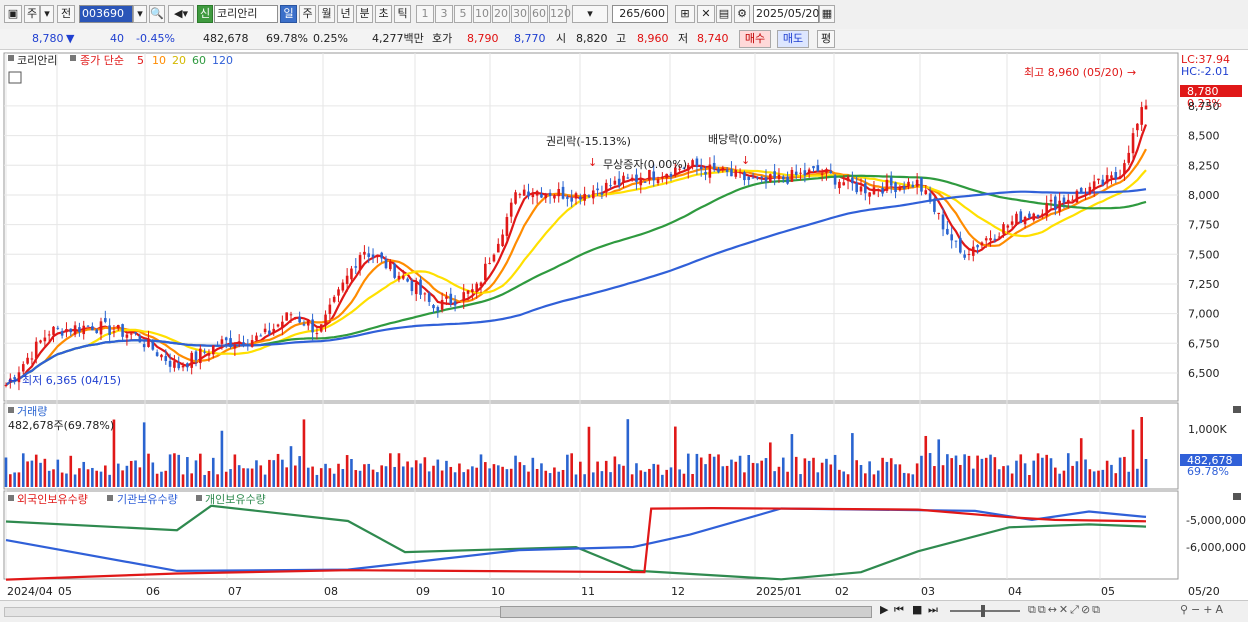 Image resolution: width=1248 pixels, height=622 pixels. Describe the element at coordinates (742, 14) in the screenshot. I see `settings-icon: ⚙` at that location.